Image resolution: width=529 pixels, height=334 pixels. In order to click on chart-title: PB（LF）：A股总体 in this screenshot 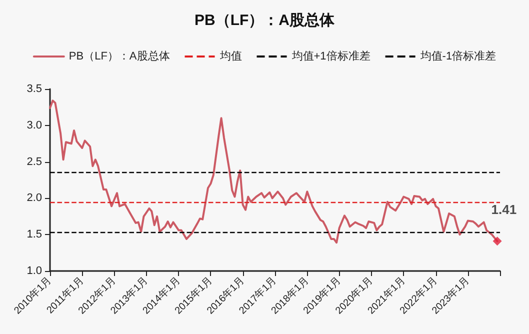, I will do `click(265, 20)`.